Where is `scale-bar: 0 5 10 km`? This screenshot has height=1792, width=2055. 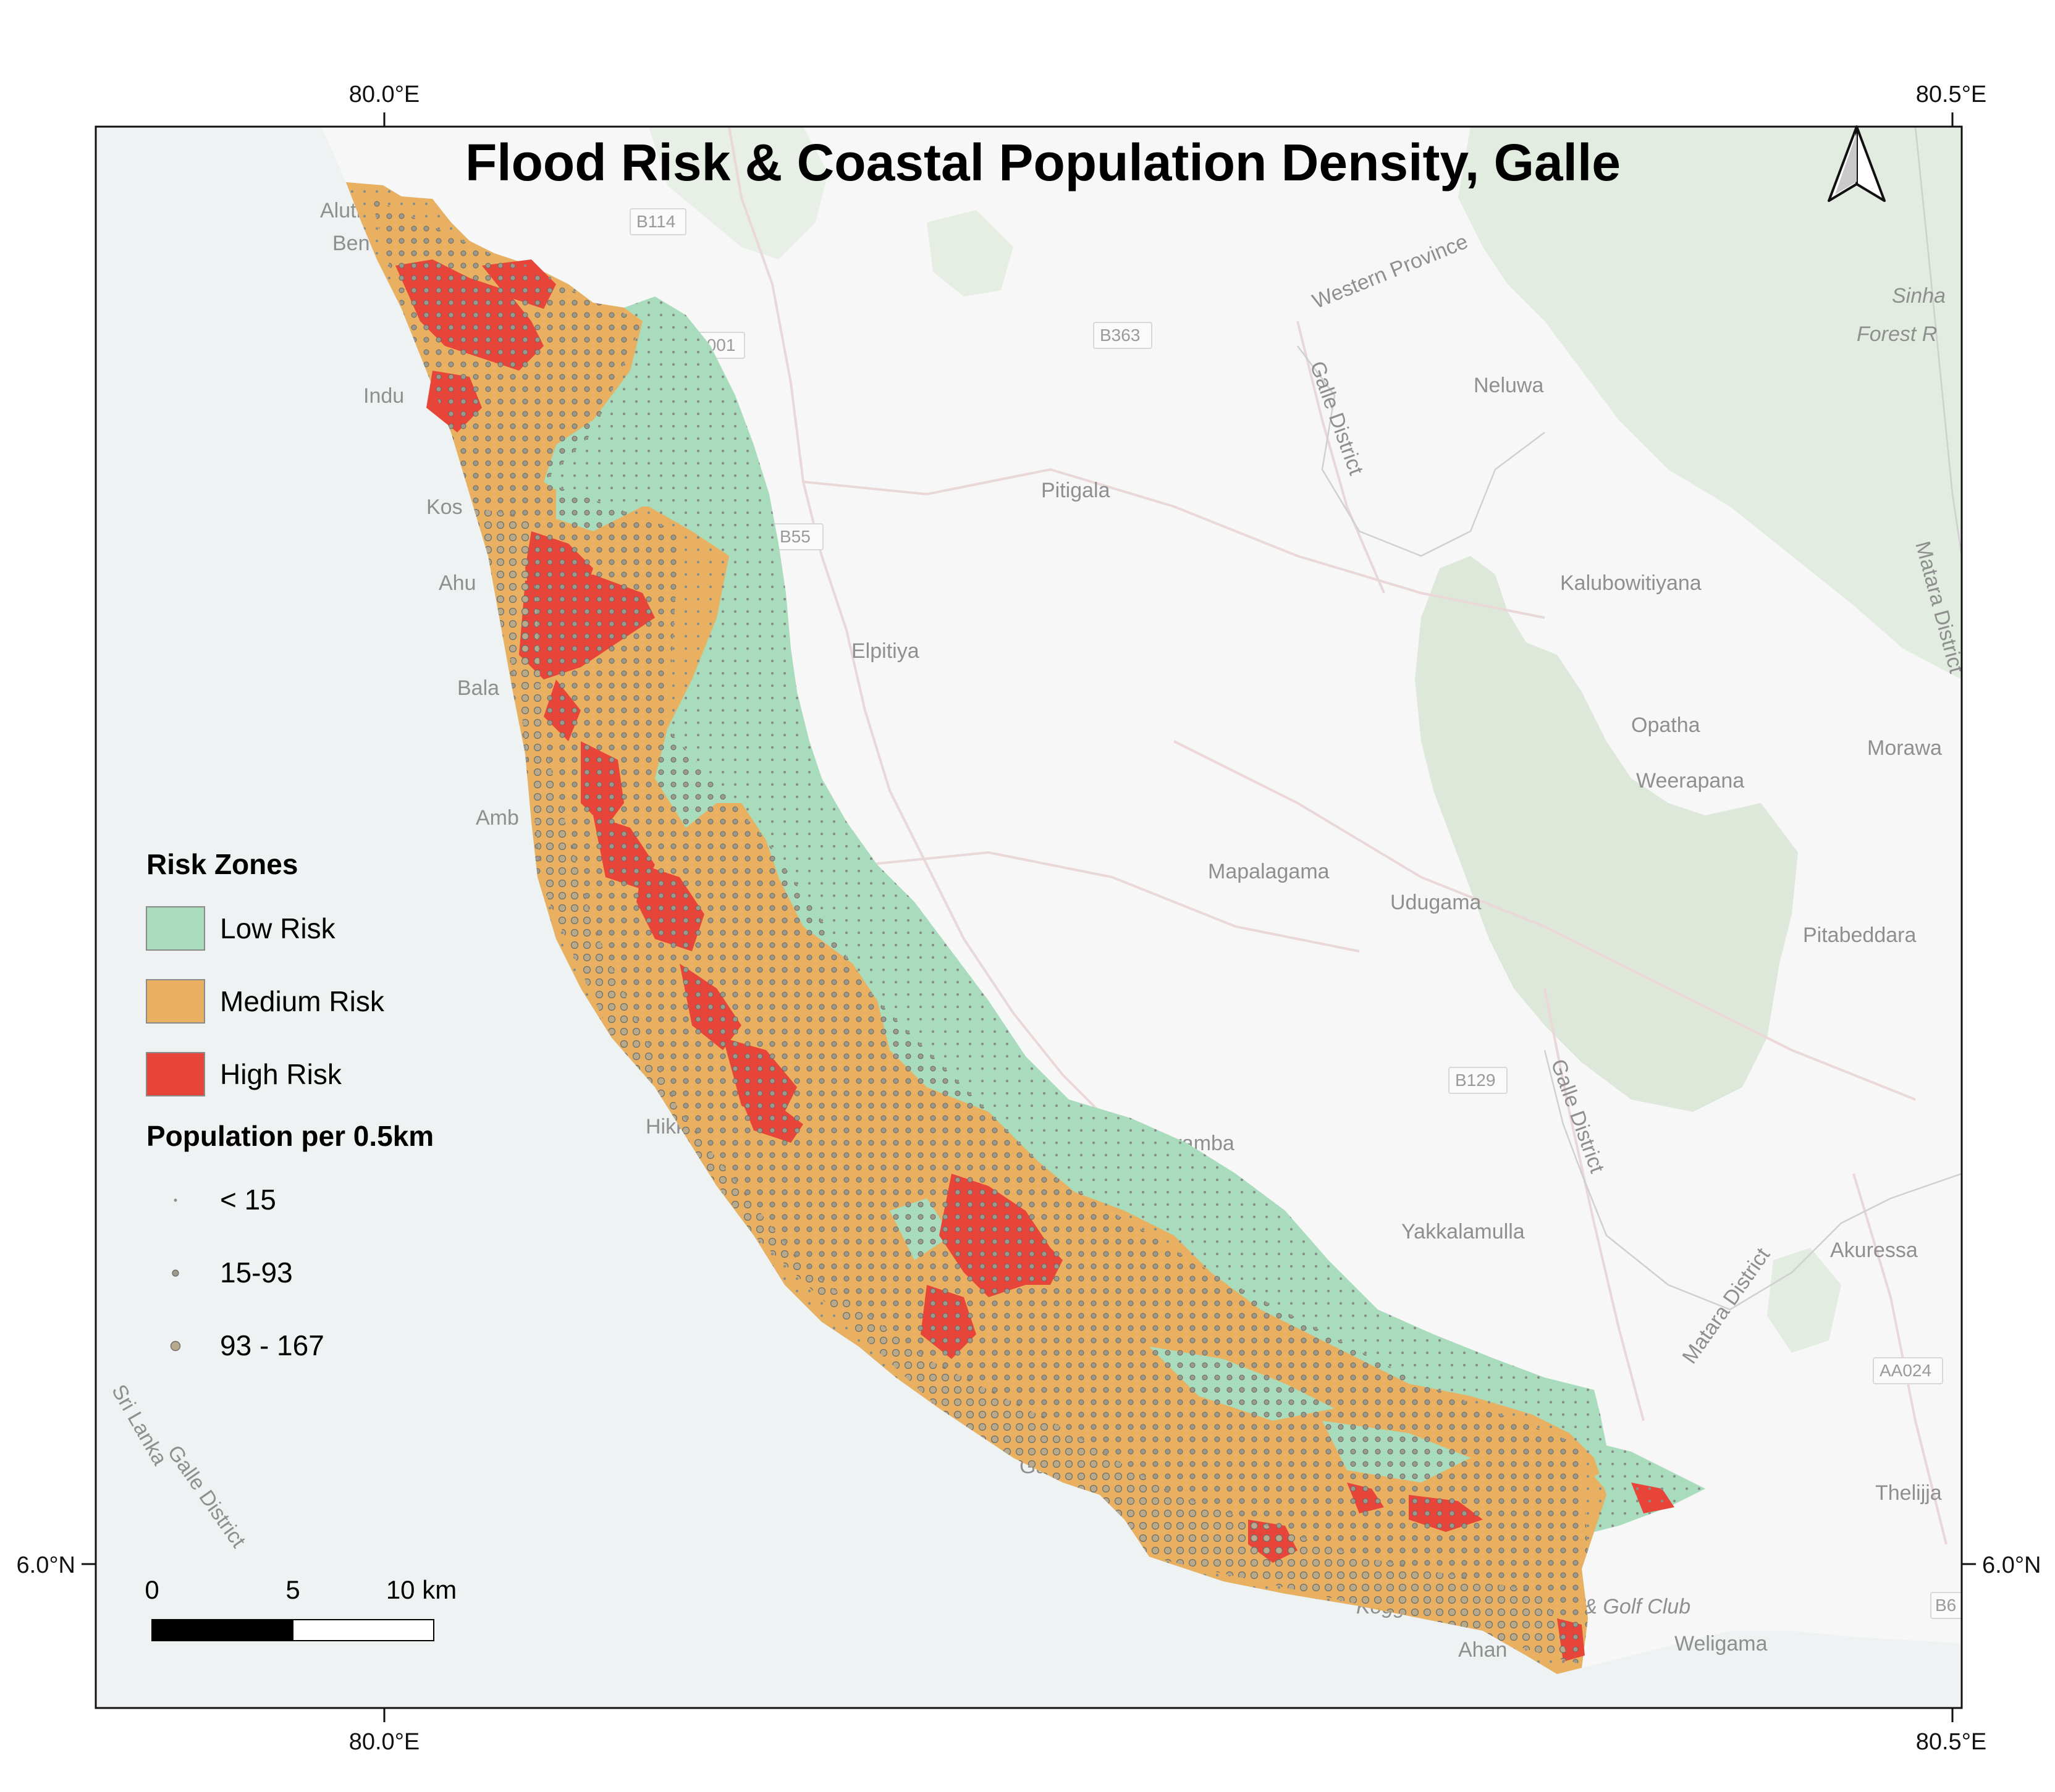 scale-bar: 0 5 10 km is located at coordinates (301, 1608).